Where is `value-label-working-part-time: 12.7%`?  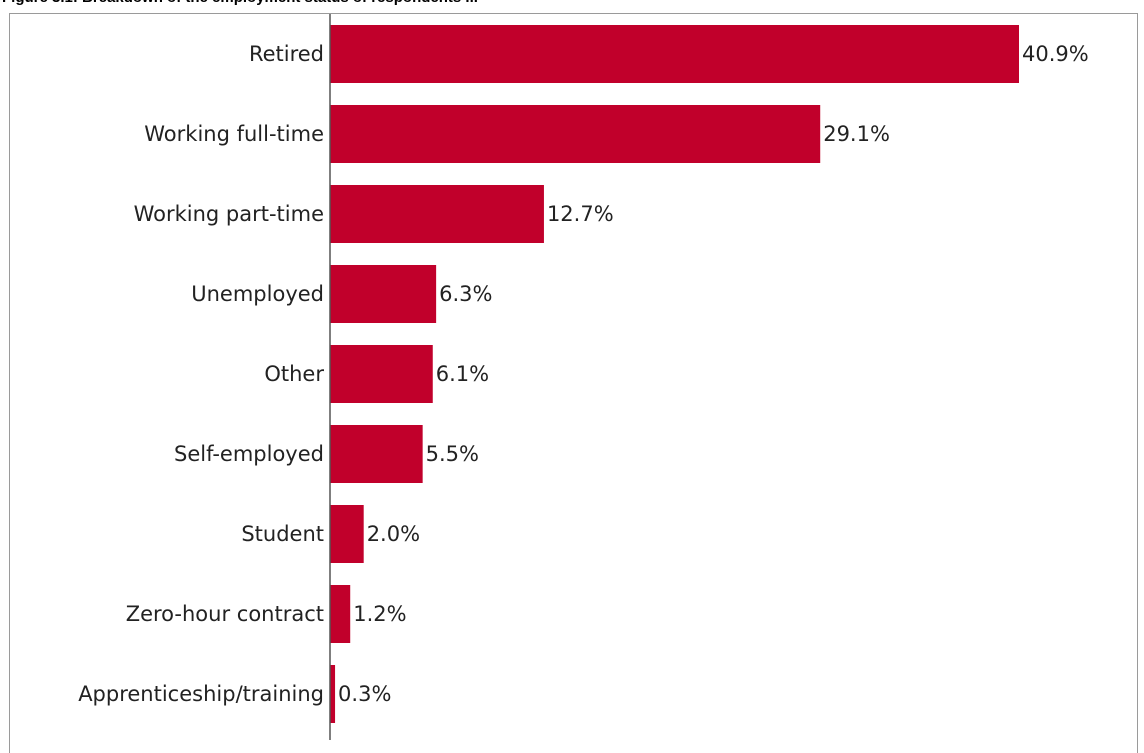
value-label-working-part-time: 12.7% is located at coordinates (580, 214).